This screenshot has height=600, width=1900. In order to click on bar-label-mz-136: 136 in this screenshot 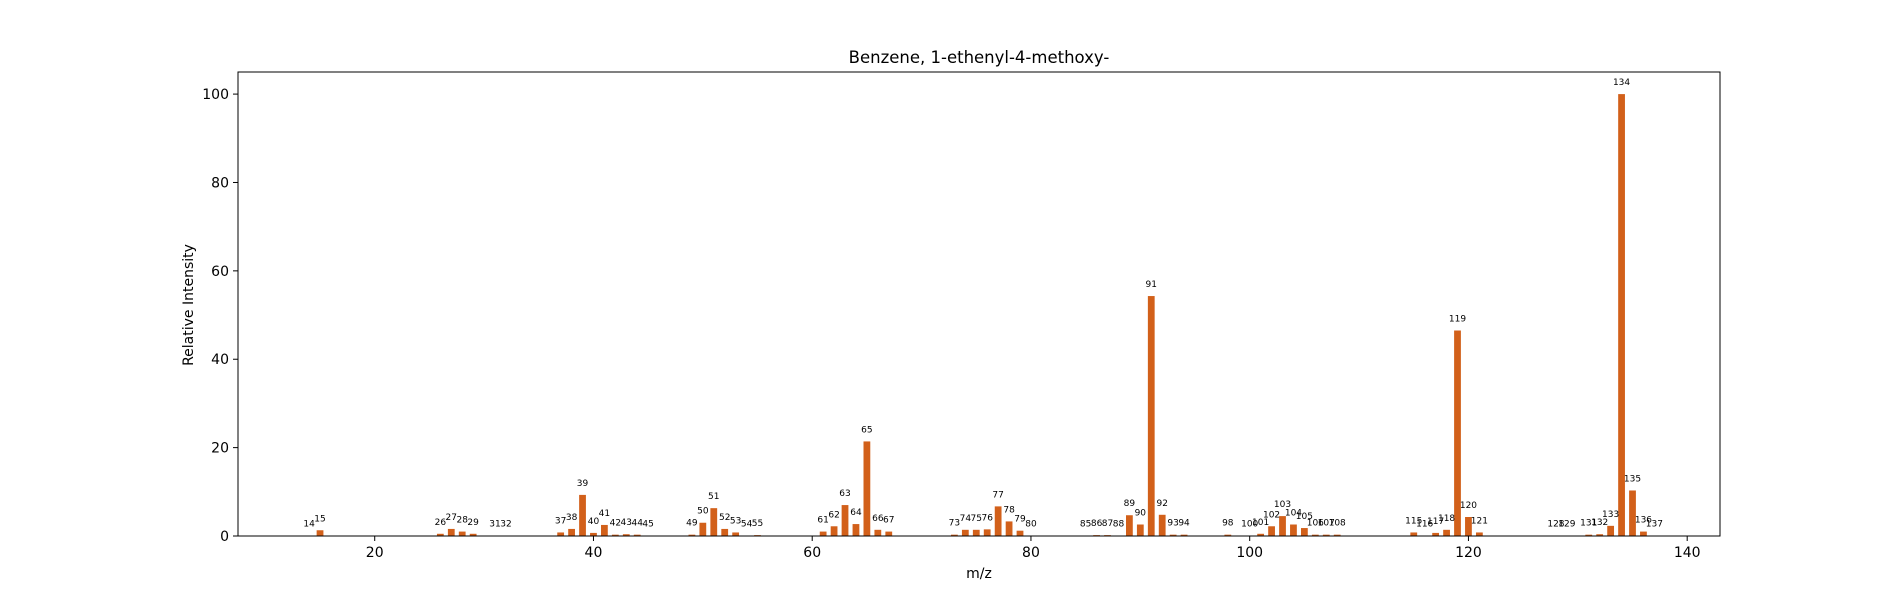, I will do `click(1643, 521)`.